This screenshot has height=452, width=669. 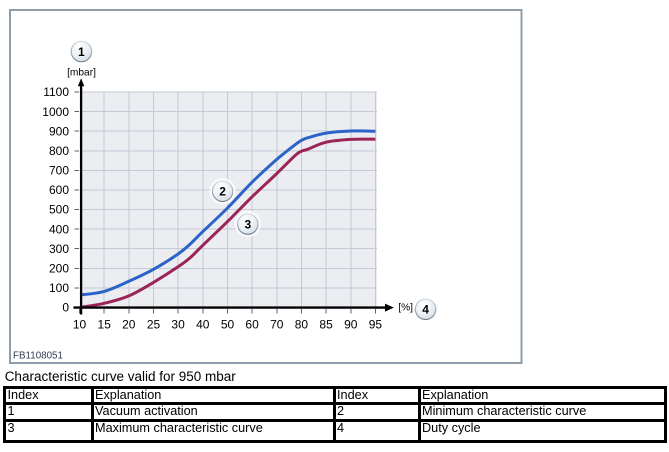 What do you see at coordinates (81, 72) in the screenshot?
I see `svg-text: [mbar]` at bounding box center [81, 72].